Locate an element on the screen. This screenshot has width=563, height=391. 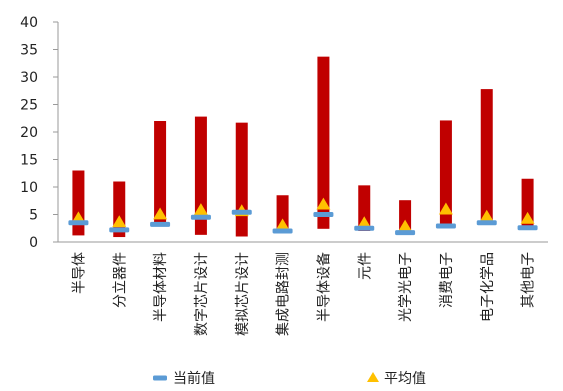
x-tick-label: 消费电子 is located at coordinates (447, 280).